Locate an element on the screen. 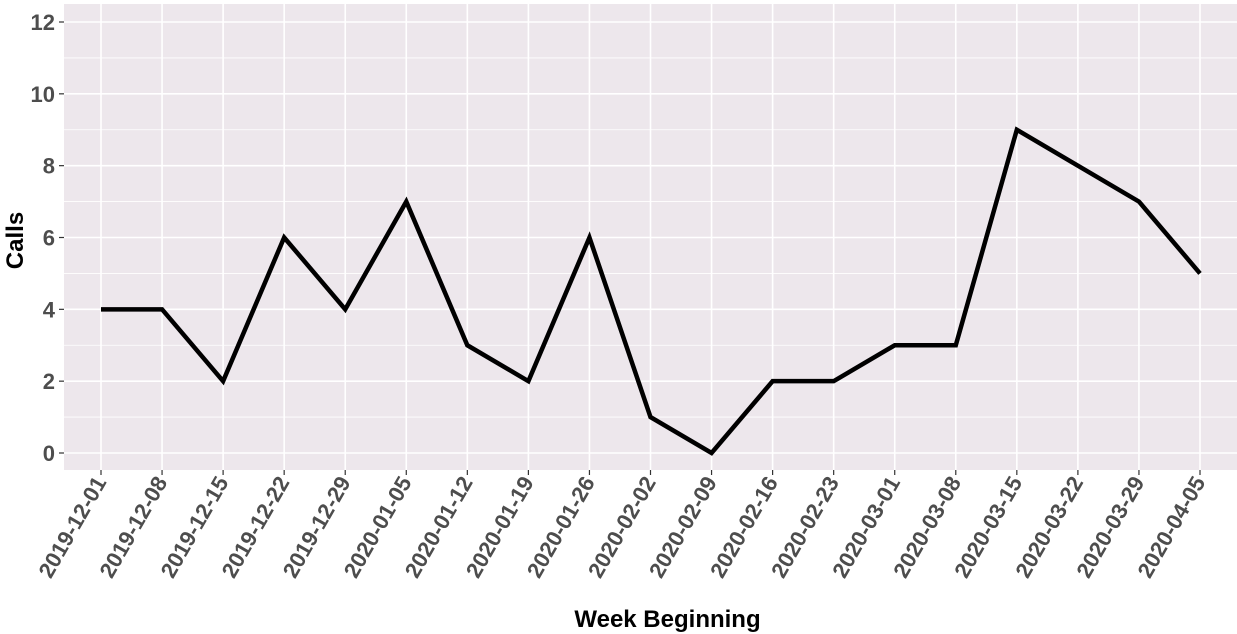 Image resolution: width=1237 pixels, height=634 pixels. y-tick-label: 6 is located at coordinates (49, 238).